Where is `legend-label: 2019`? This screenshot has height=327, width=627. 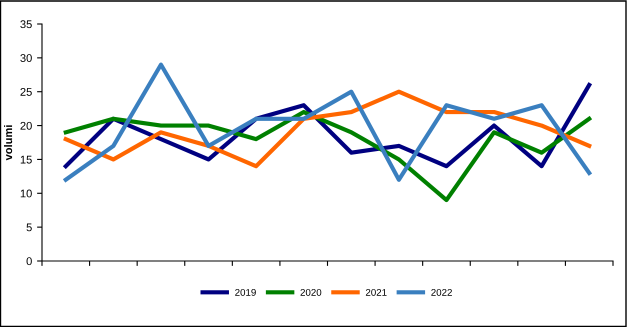
legend-label: 2019 is located at coordinates (245, 292).